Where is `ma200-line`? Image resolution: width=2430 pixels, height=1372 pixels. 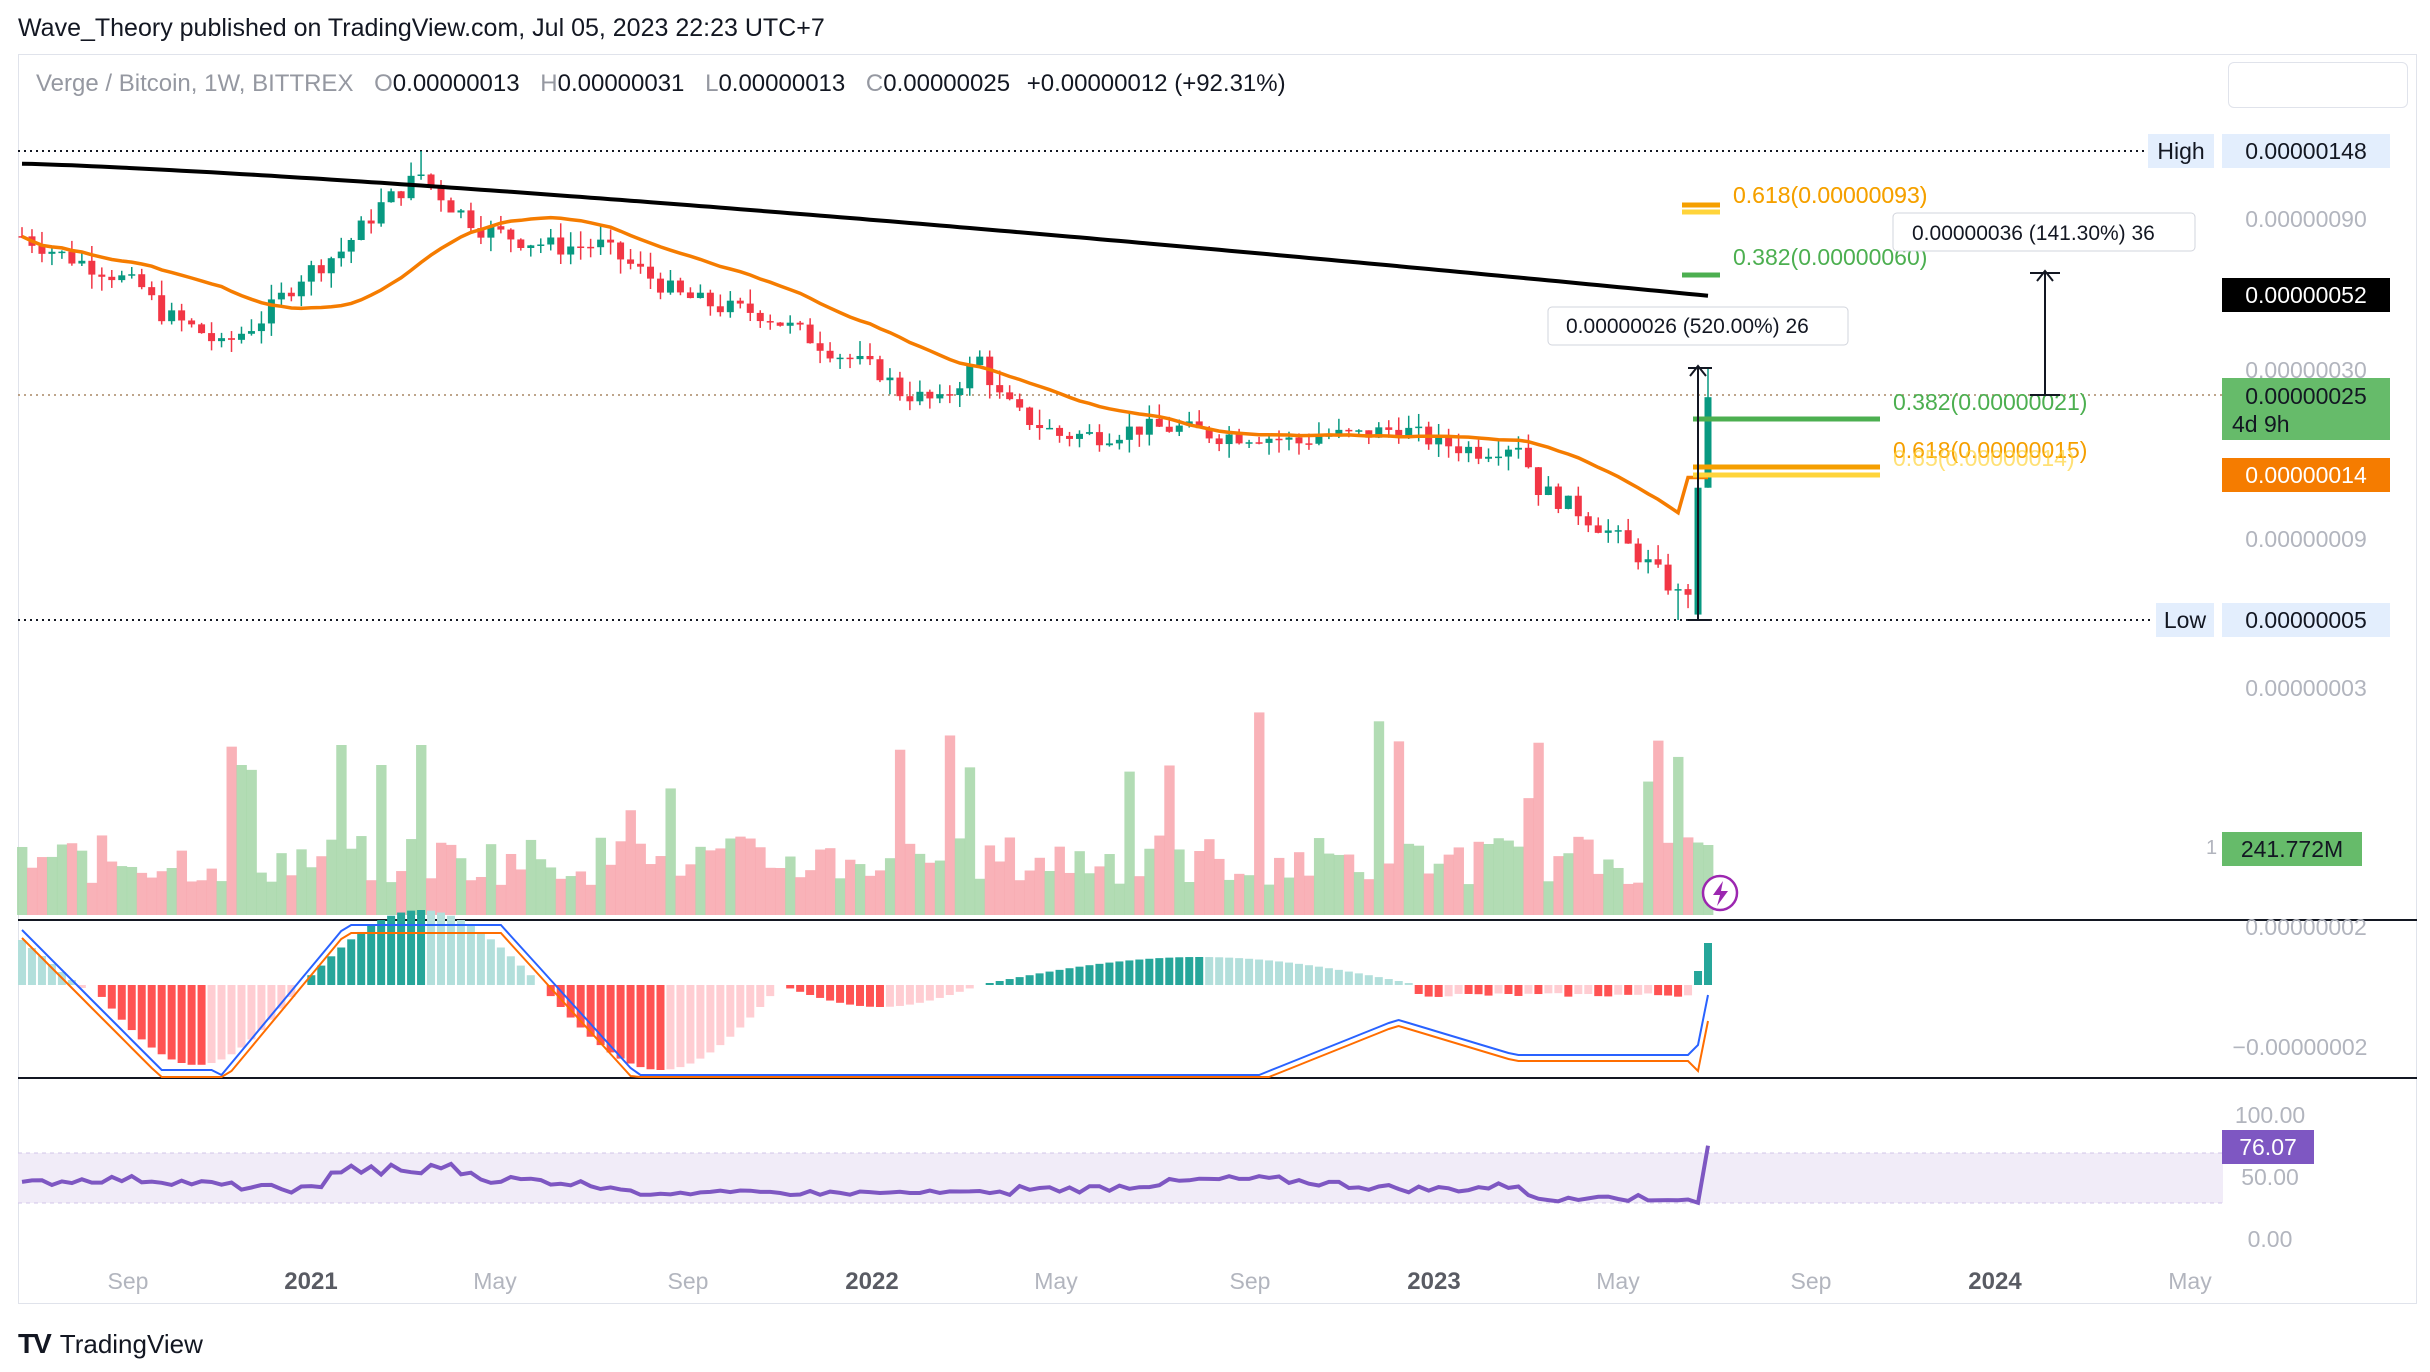
ma200-line is located at coordinates (865, 229).